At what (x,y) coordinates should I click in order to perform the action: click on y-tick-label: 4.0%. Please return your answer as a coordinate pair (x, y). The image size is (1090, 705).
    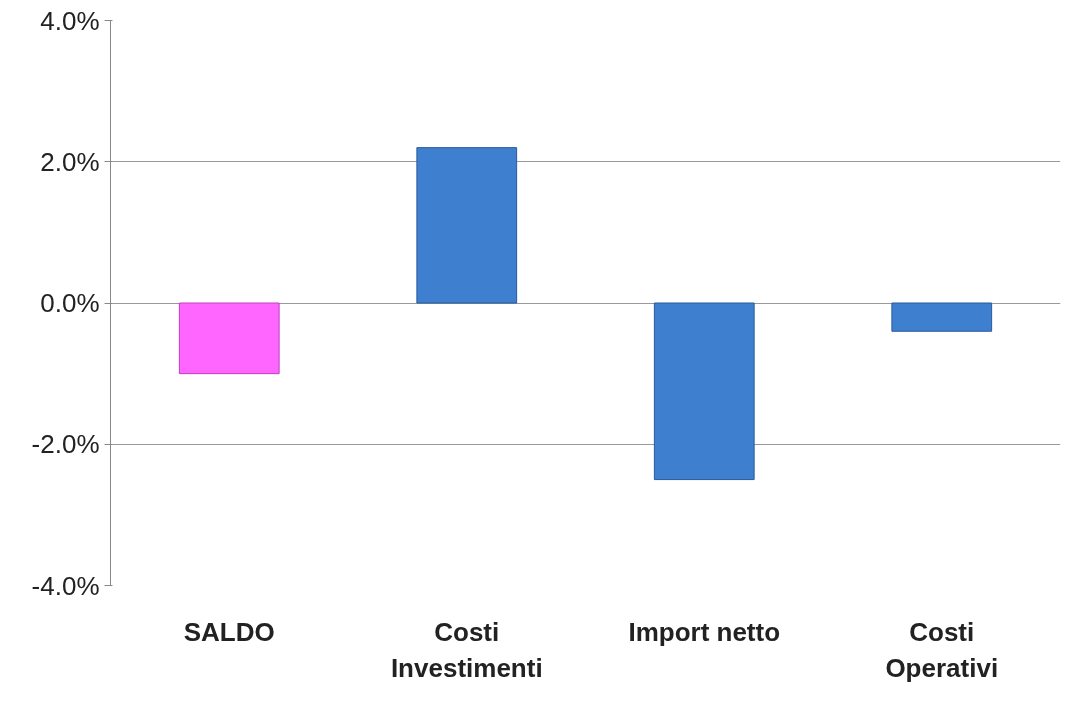
    Looking at the image, I should click on (70, 20).